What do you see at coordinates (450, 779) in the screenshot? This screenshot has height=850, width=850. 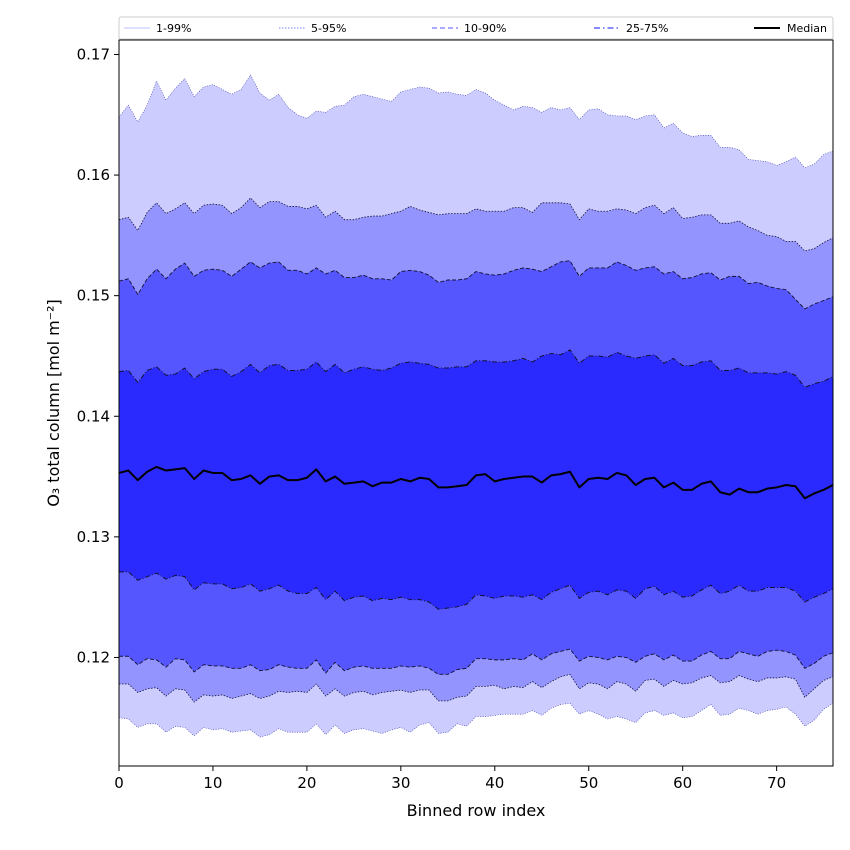 I see `x-axis-ticks: 0 10 20 30 40 50 60 70` at bounding box center [450, 779].